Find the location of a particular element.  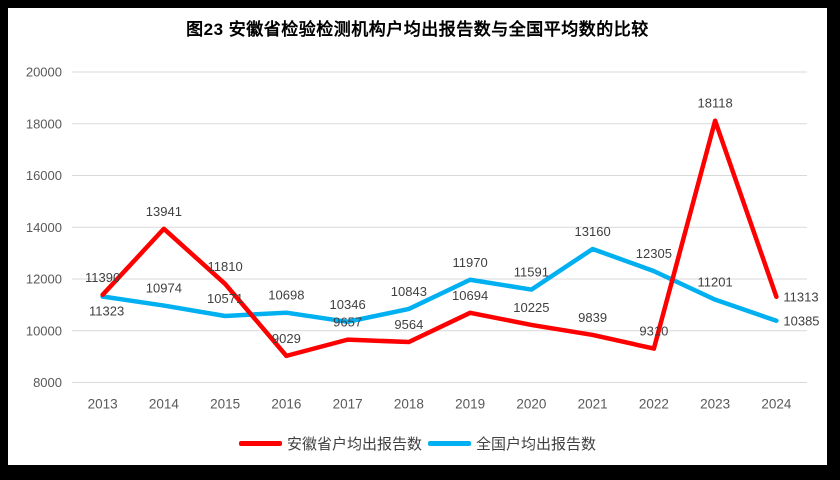

x-tick-label: 2022 is located at coordinates (654, 404).